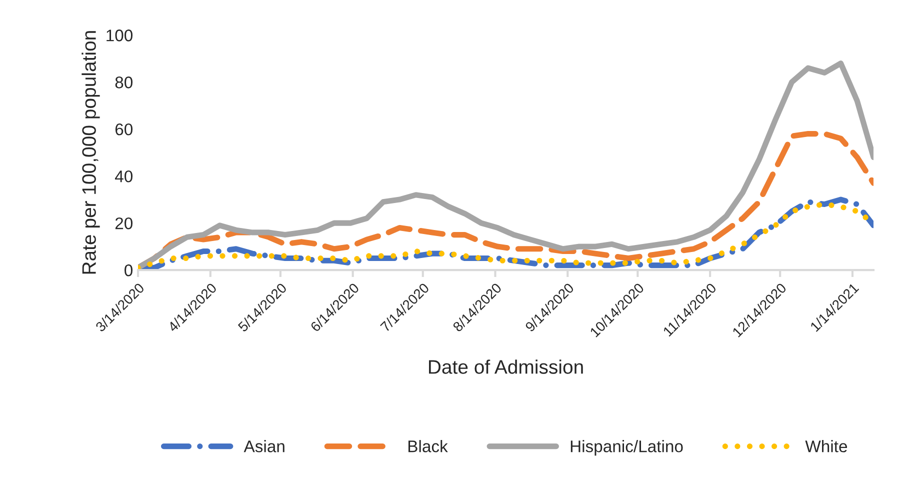  I want to click on legend-label: Hispanic/Latino, so click(626, 448).